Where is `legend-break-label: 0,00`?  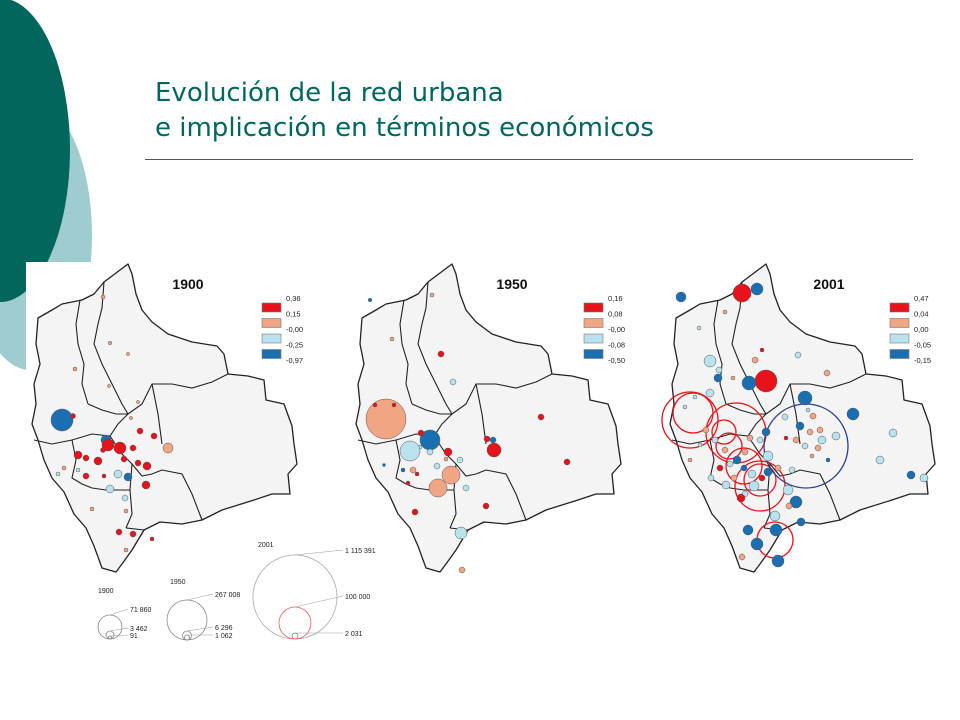 legend-break-label: 0,00 is located at coordinates (921, 329).